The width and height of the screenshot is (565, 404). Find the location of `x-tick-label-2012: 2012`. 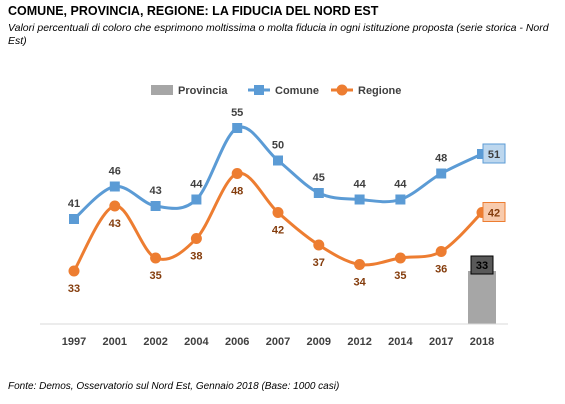

x-tick-label-2012: 2012 is located at coordinates (359, 342).